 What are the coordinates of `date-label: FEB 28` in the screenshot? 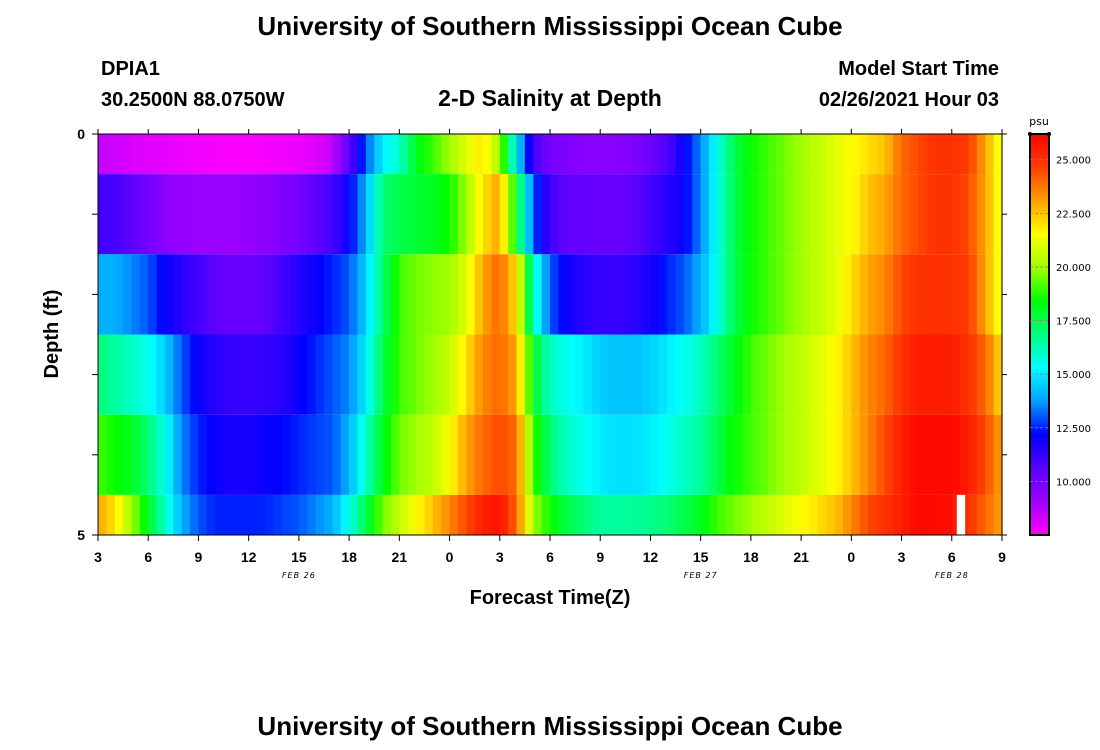 It's located at (952, 575).